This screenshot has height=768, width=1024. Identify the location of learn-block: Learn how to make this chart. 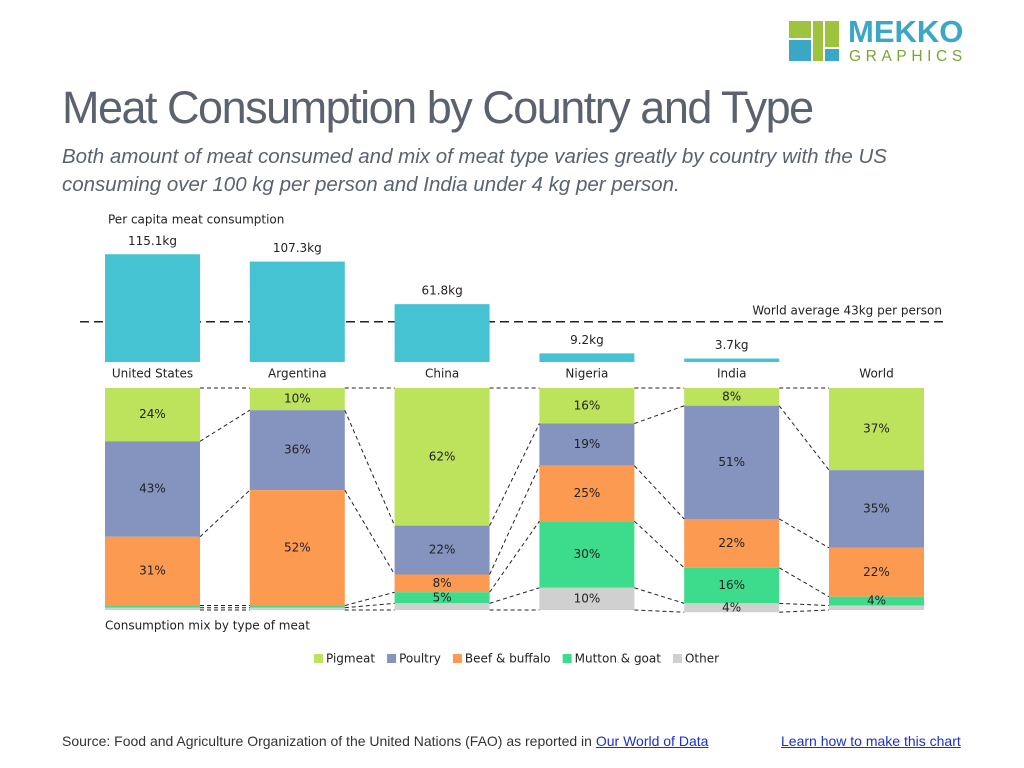
(871, 741).